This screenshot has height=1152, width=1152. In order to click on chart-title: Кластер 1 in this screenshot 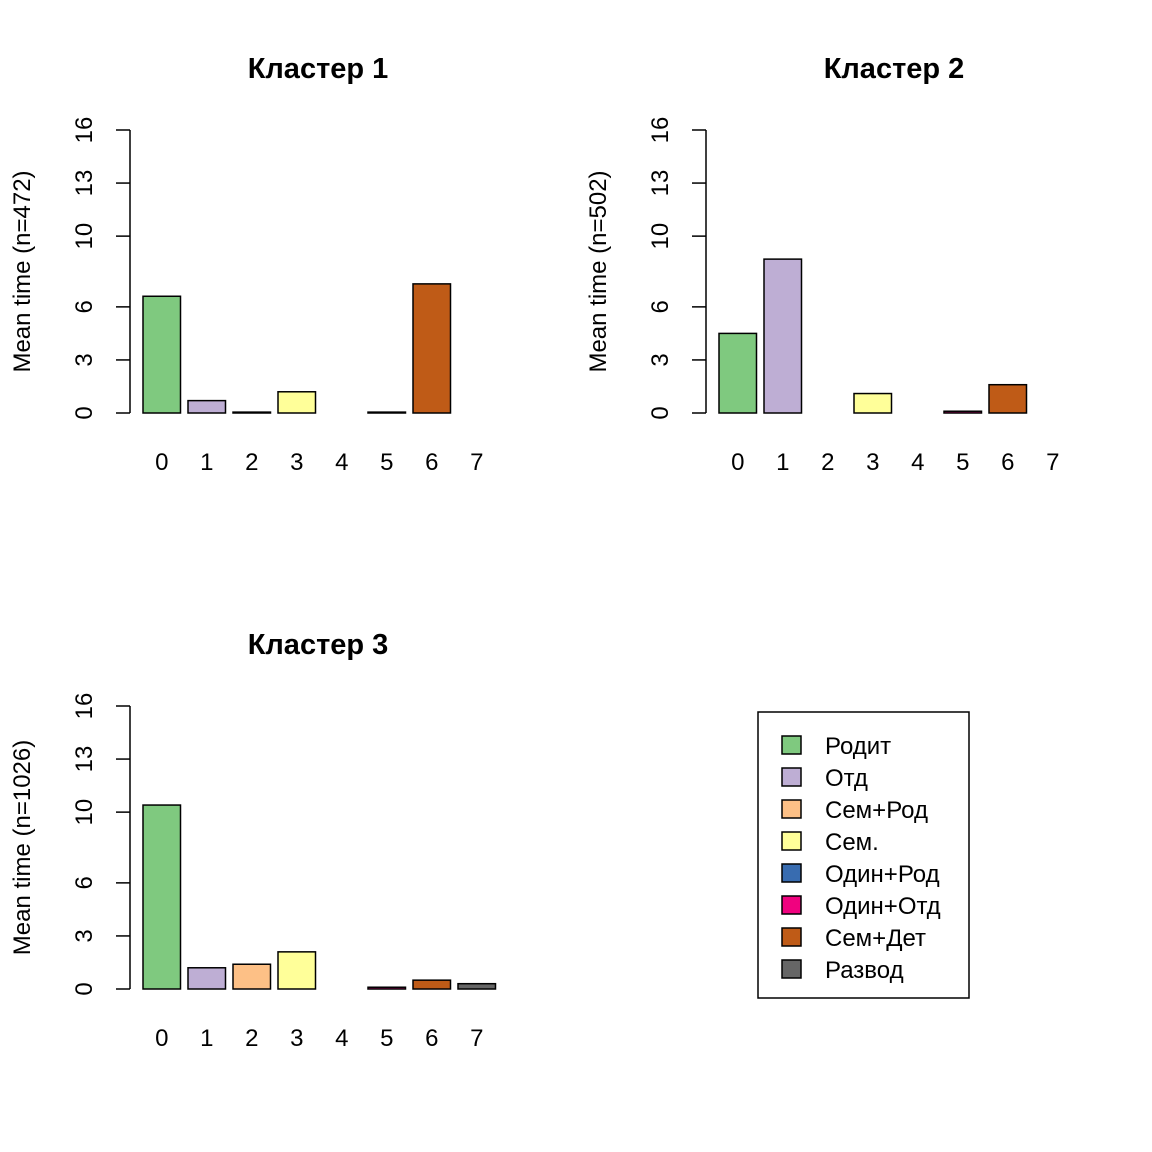, I will do `click(318, 69)`.